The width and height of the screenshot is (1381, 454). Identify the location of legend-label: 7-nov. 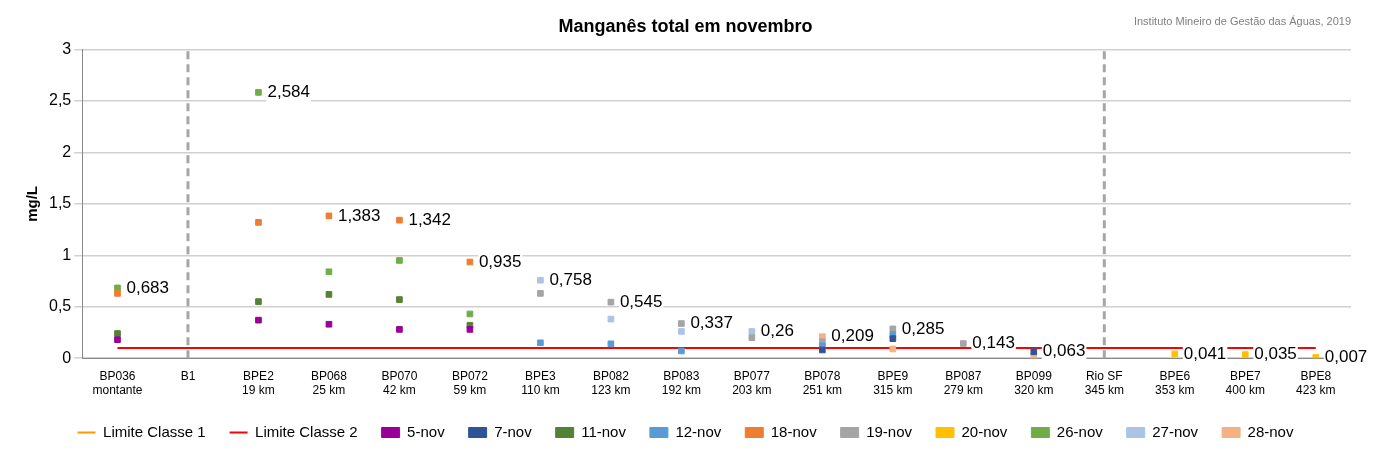
(513, 431).